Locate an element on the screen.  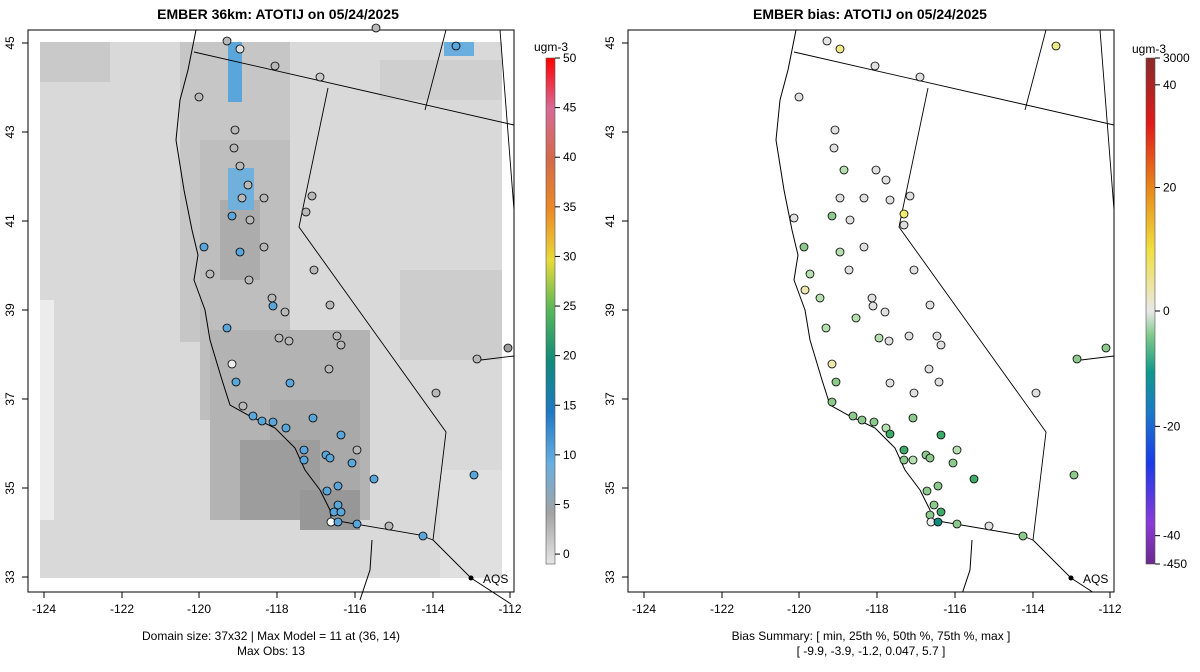
colorbar-right-unit: ugm-3 is located at coordinates (1149, 49).